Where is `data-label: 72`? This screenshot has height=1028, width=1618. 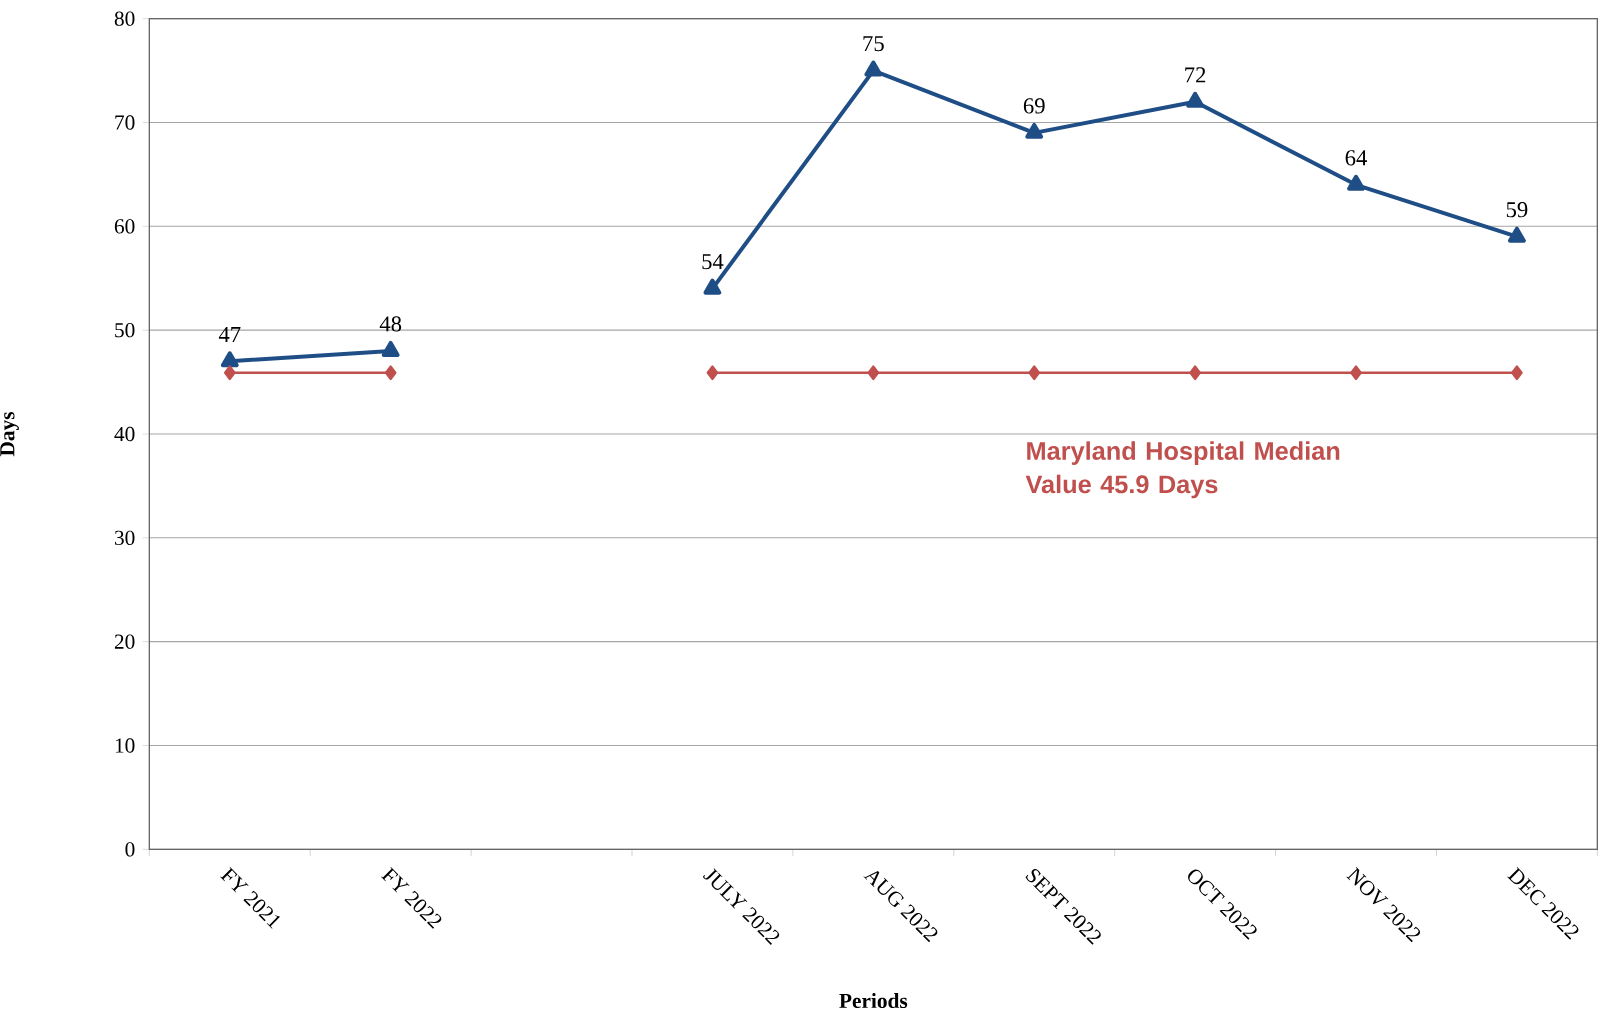 data-label: 72 is located at coordinates (1195, 75).